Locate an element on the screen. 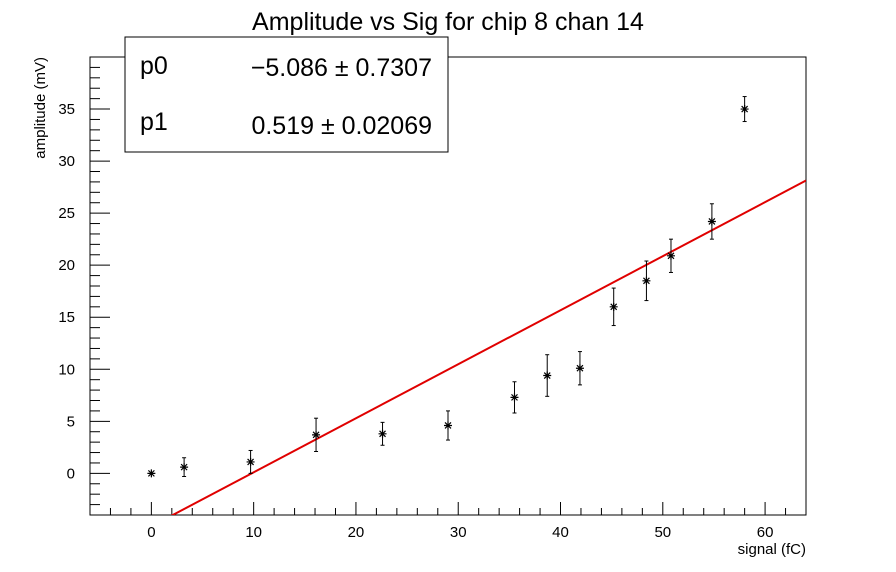  y-tick-label: 15 is located at coordinates (66, 317).